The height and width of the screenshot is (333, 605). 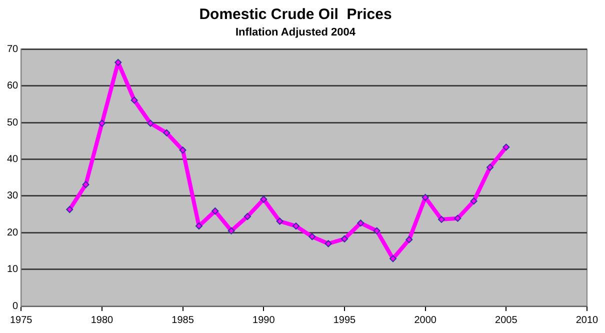 What do you see at coordinates (295, 32) in the screenshot?
I see `chart-subtitle: Inflation Adjusted 2004` at bounding box center [295, 32].